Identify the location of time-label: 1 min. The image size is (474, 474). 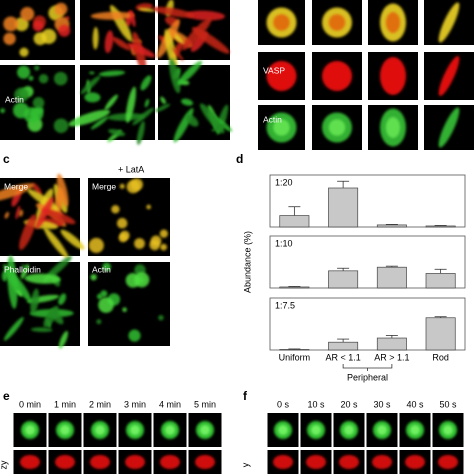
(65, 404).